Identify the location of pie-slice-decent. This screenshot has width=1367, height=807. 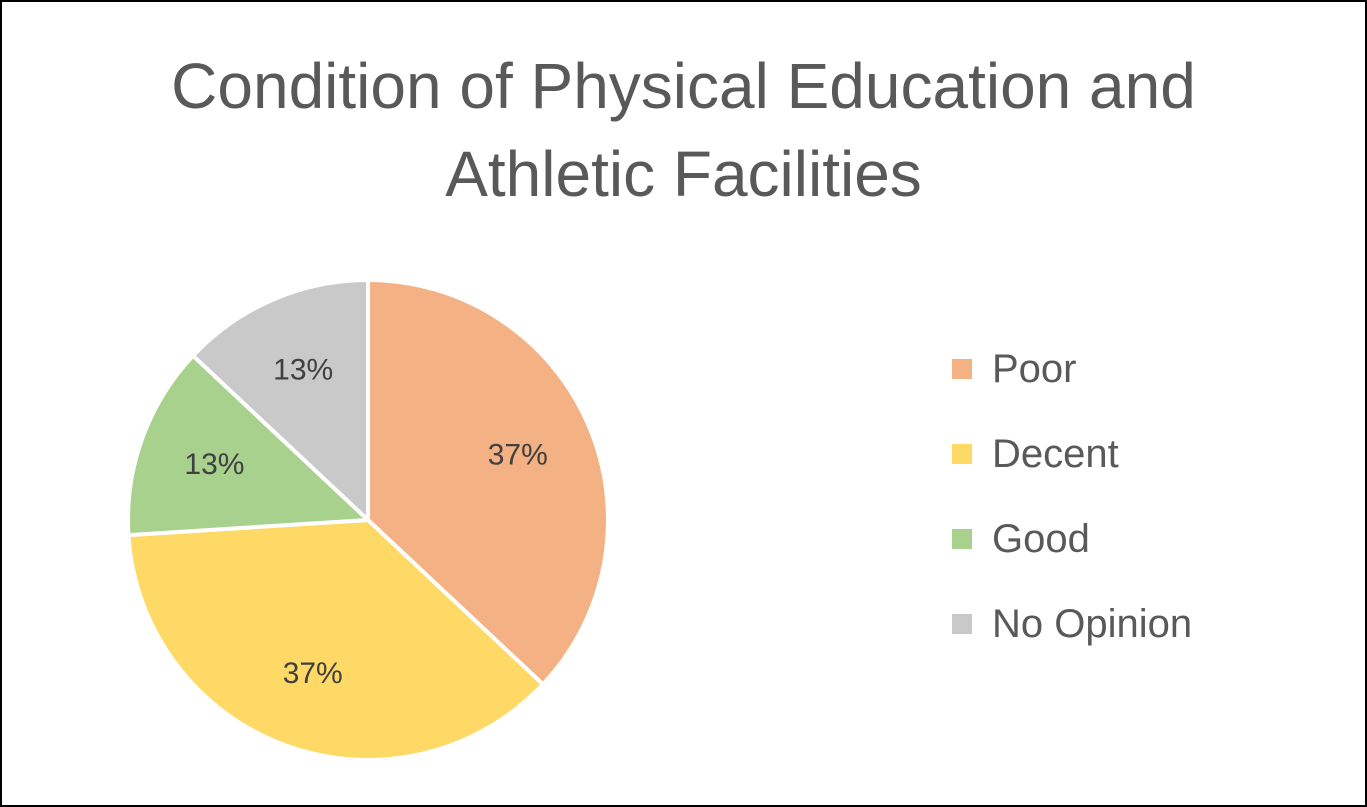
(335, 640).